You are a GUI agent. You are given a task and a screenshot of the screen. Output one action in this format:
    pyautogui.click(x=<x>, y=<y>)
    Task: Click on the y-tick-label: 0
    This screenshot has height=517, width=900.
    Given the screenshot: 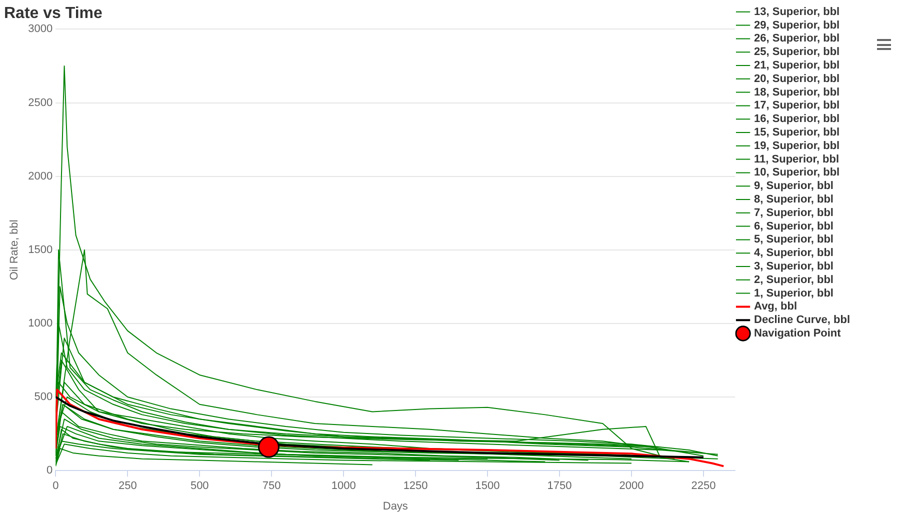 What is the action you would take?
    pyautogui.click(x=49, y=470)
    